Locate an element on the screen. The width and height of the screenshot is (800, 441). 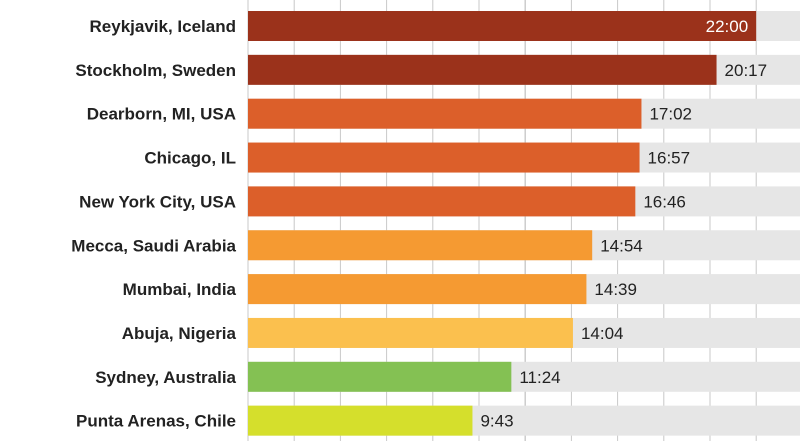
value-label: 14:39 is located at coordinates (615, 289).